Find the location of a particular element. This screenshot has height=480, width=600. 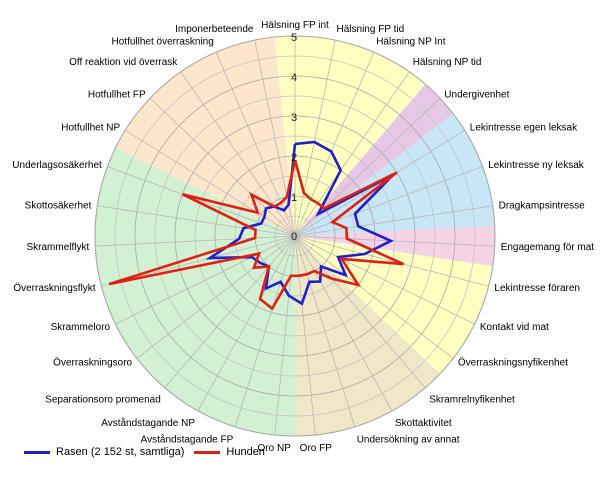

category-label-16: Oro NP is located at coordinates (275, 448).